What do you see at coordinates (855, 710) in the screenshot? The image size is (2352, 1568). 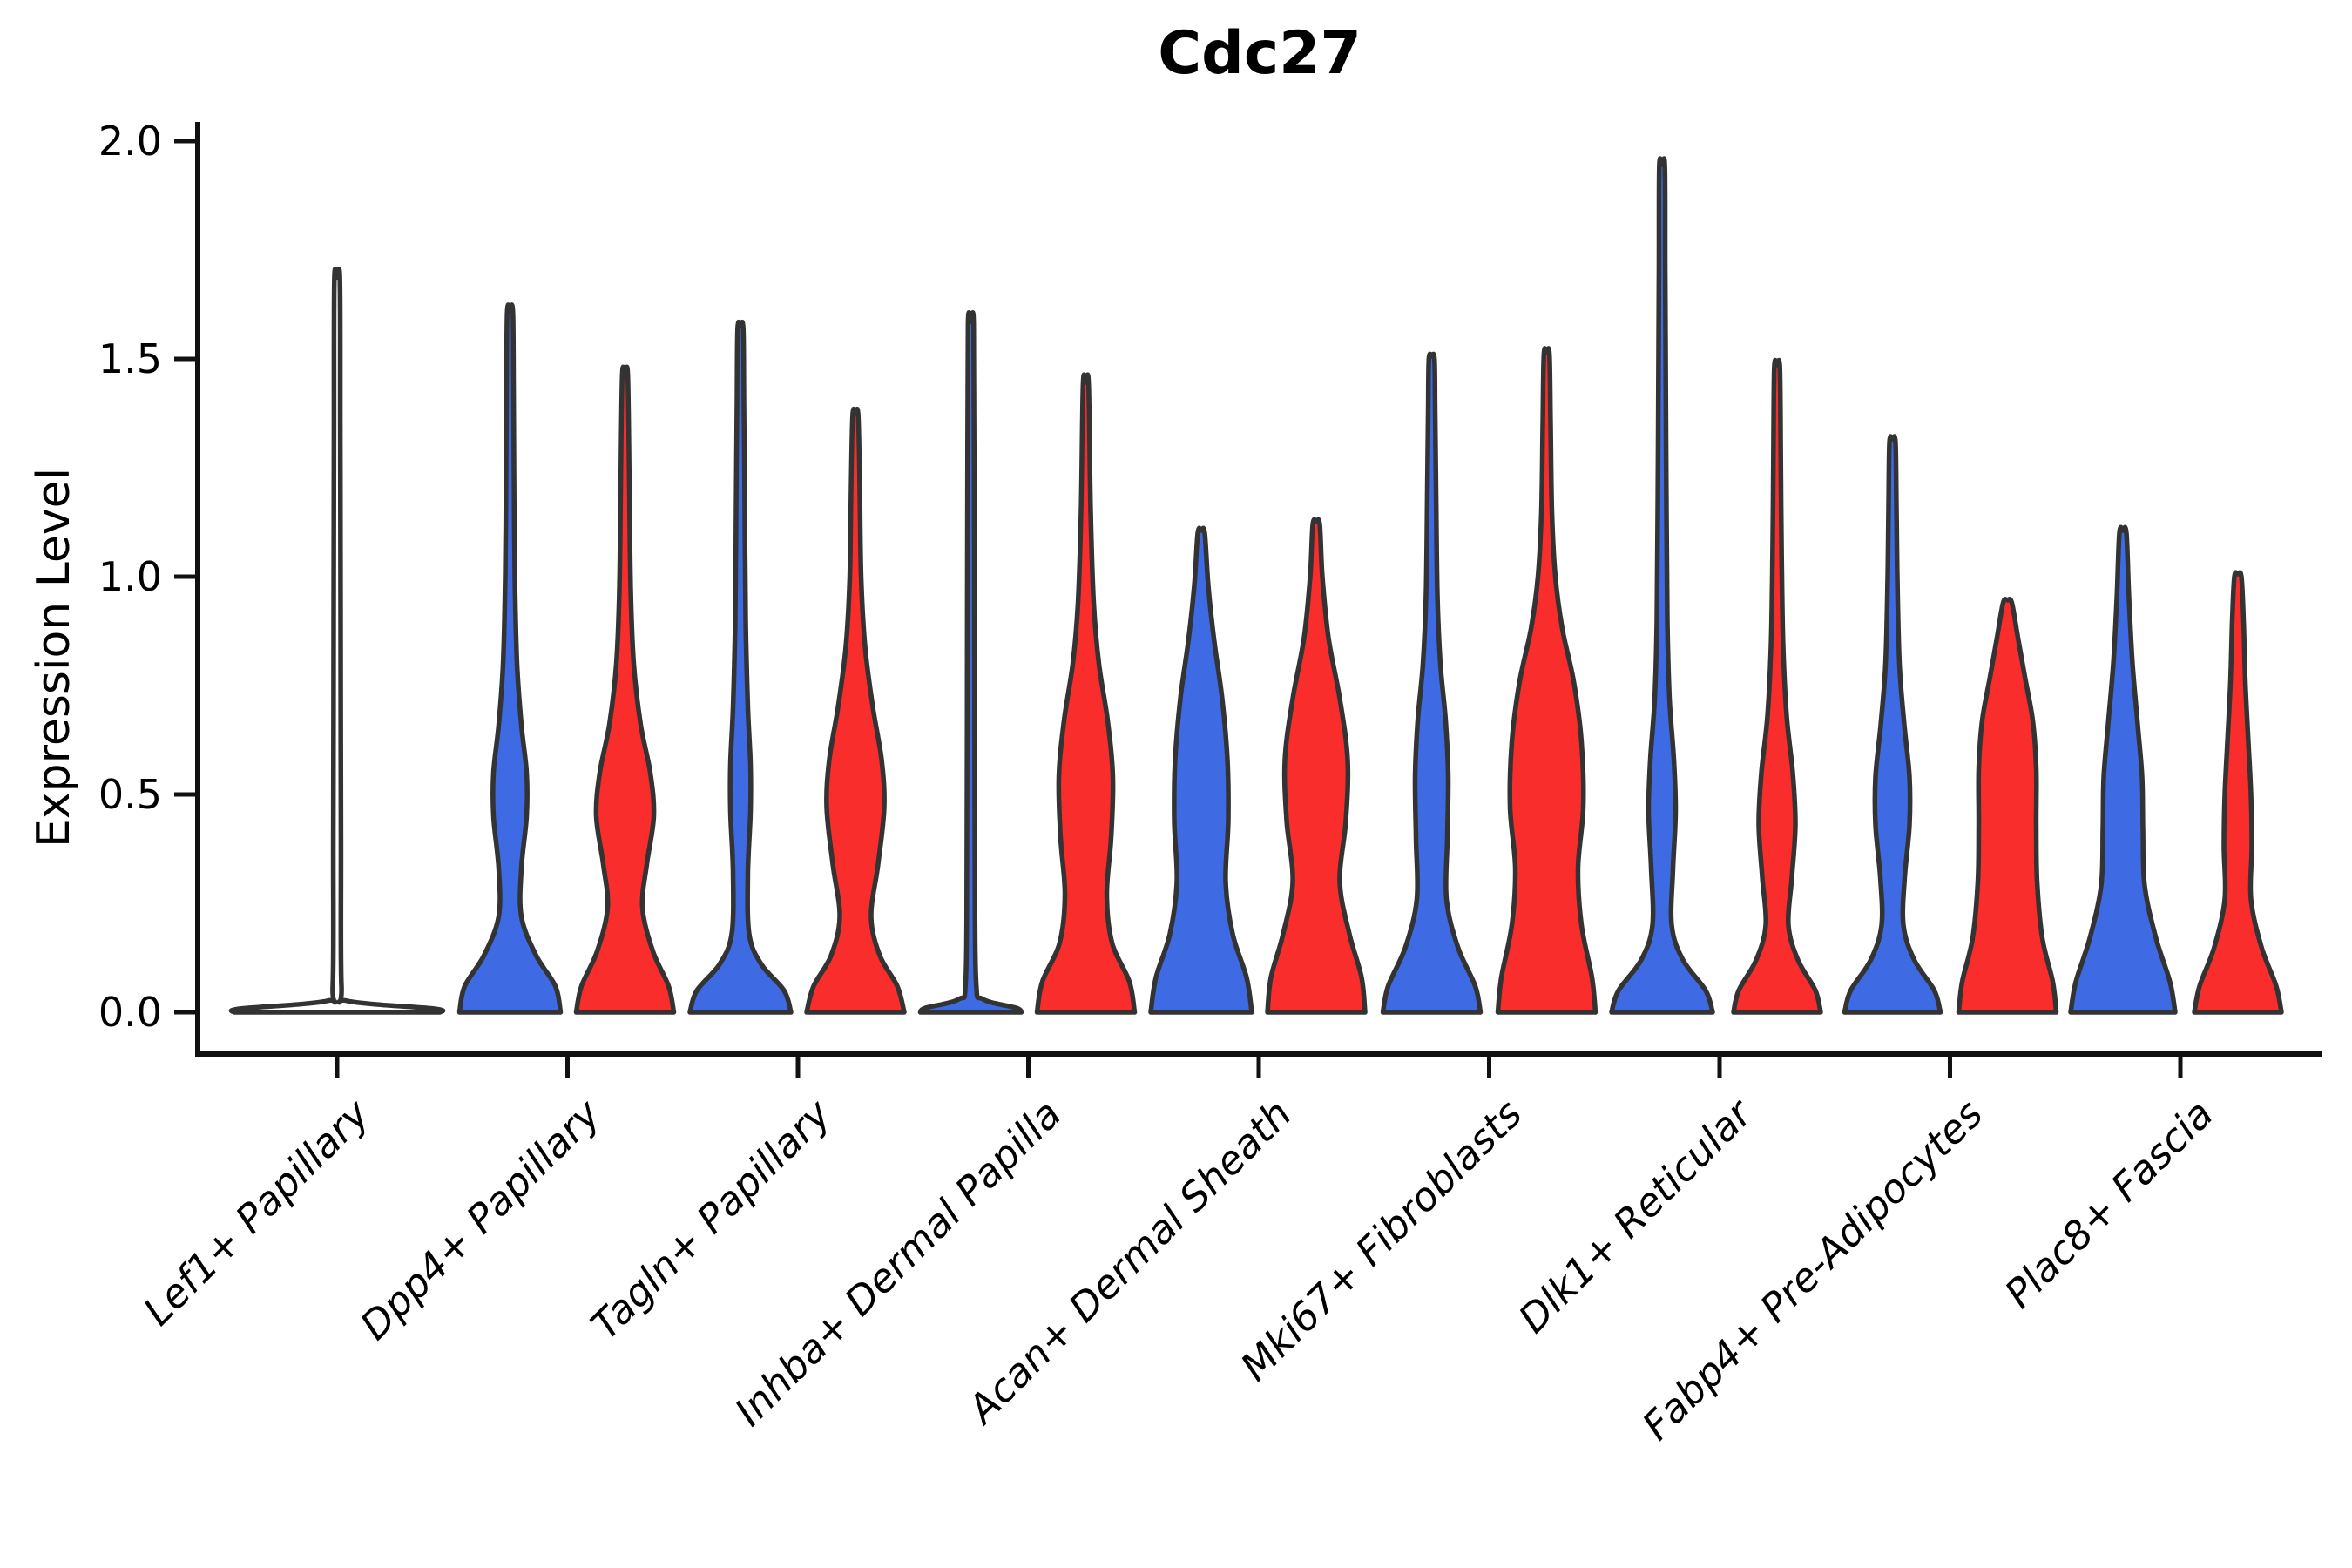 I see `violin-red-tagln-papillary` at bounding box center [855, 710].